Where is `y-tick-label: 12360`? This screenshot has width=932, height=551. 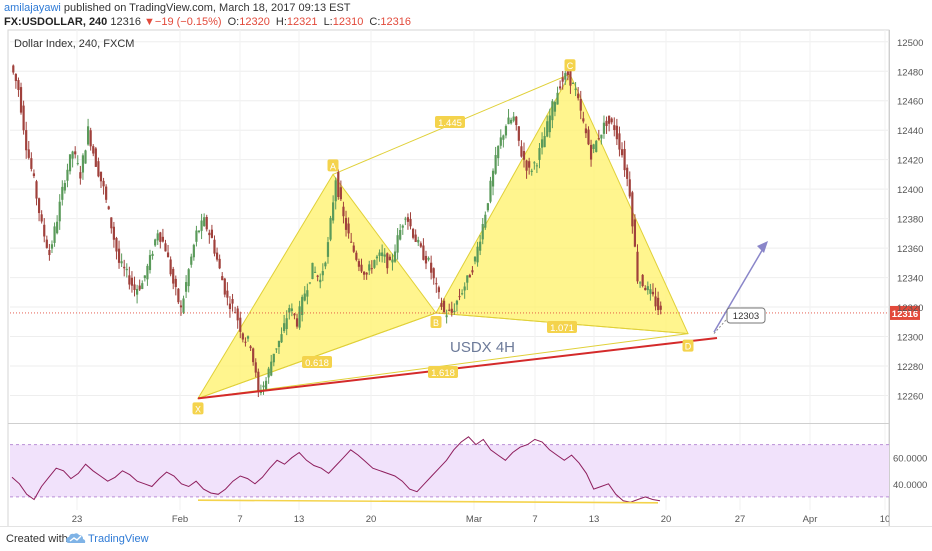
y-tick-label: 12360 is located at coordinates (910, 249).